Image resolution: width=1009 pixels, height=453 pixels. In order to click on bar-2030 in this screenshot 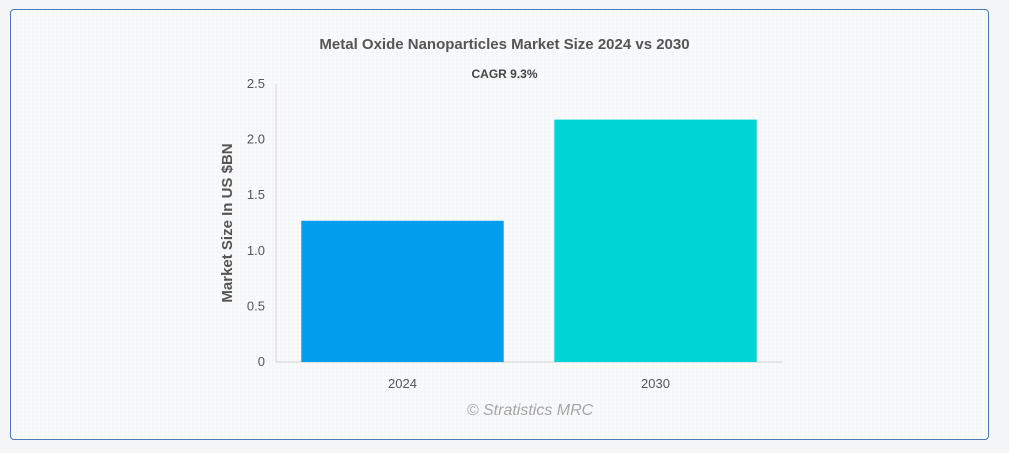, I will do `click(655, 240)`.